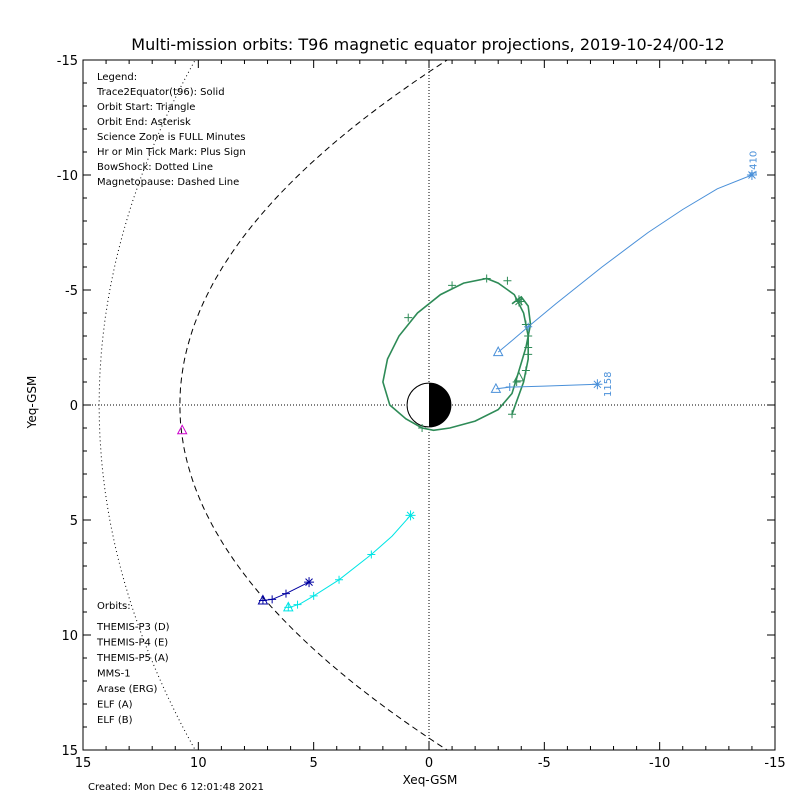 The image size is (800, 800). I want to click on x-axis-label: Xeq-GSM, so click(430, 780).